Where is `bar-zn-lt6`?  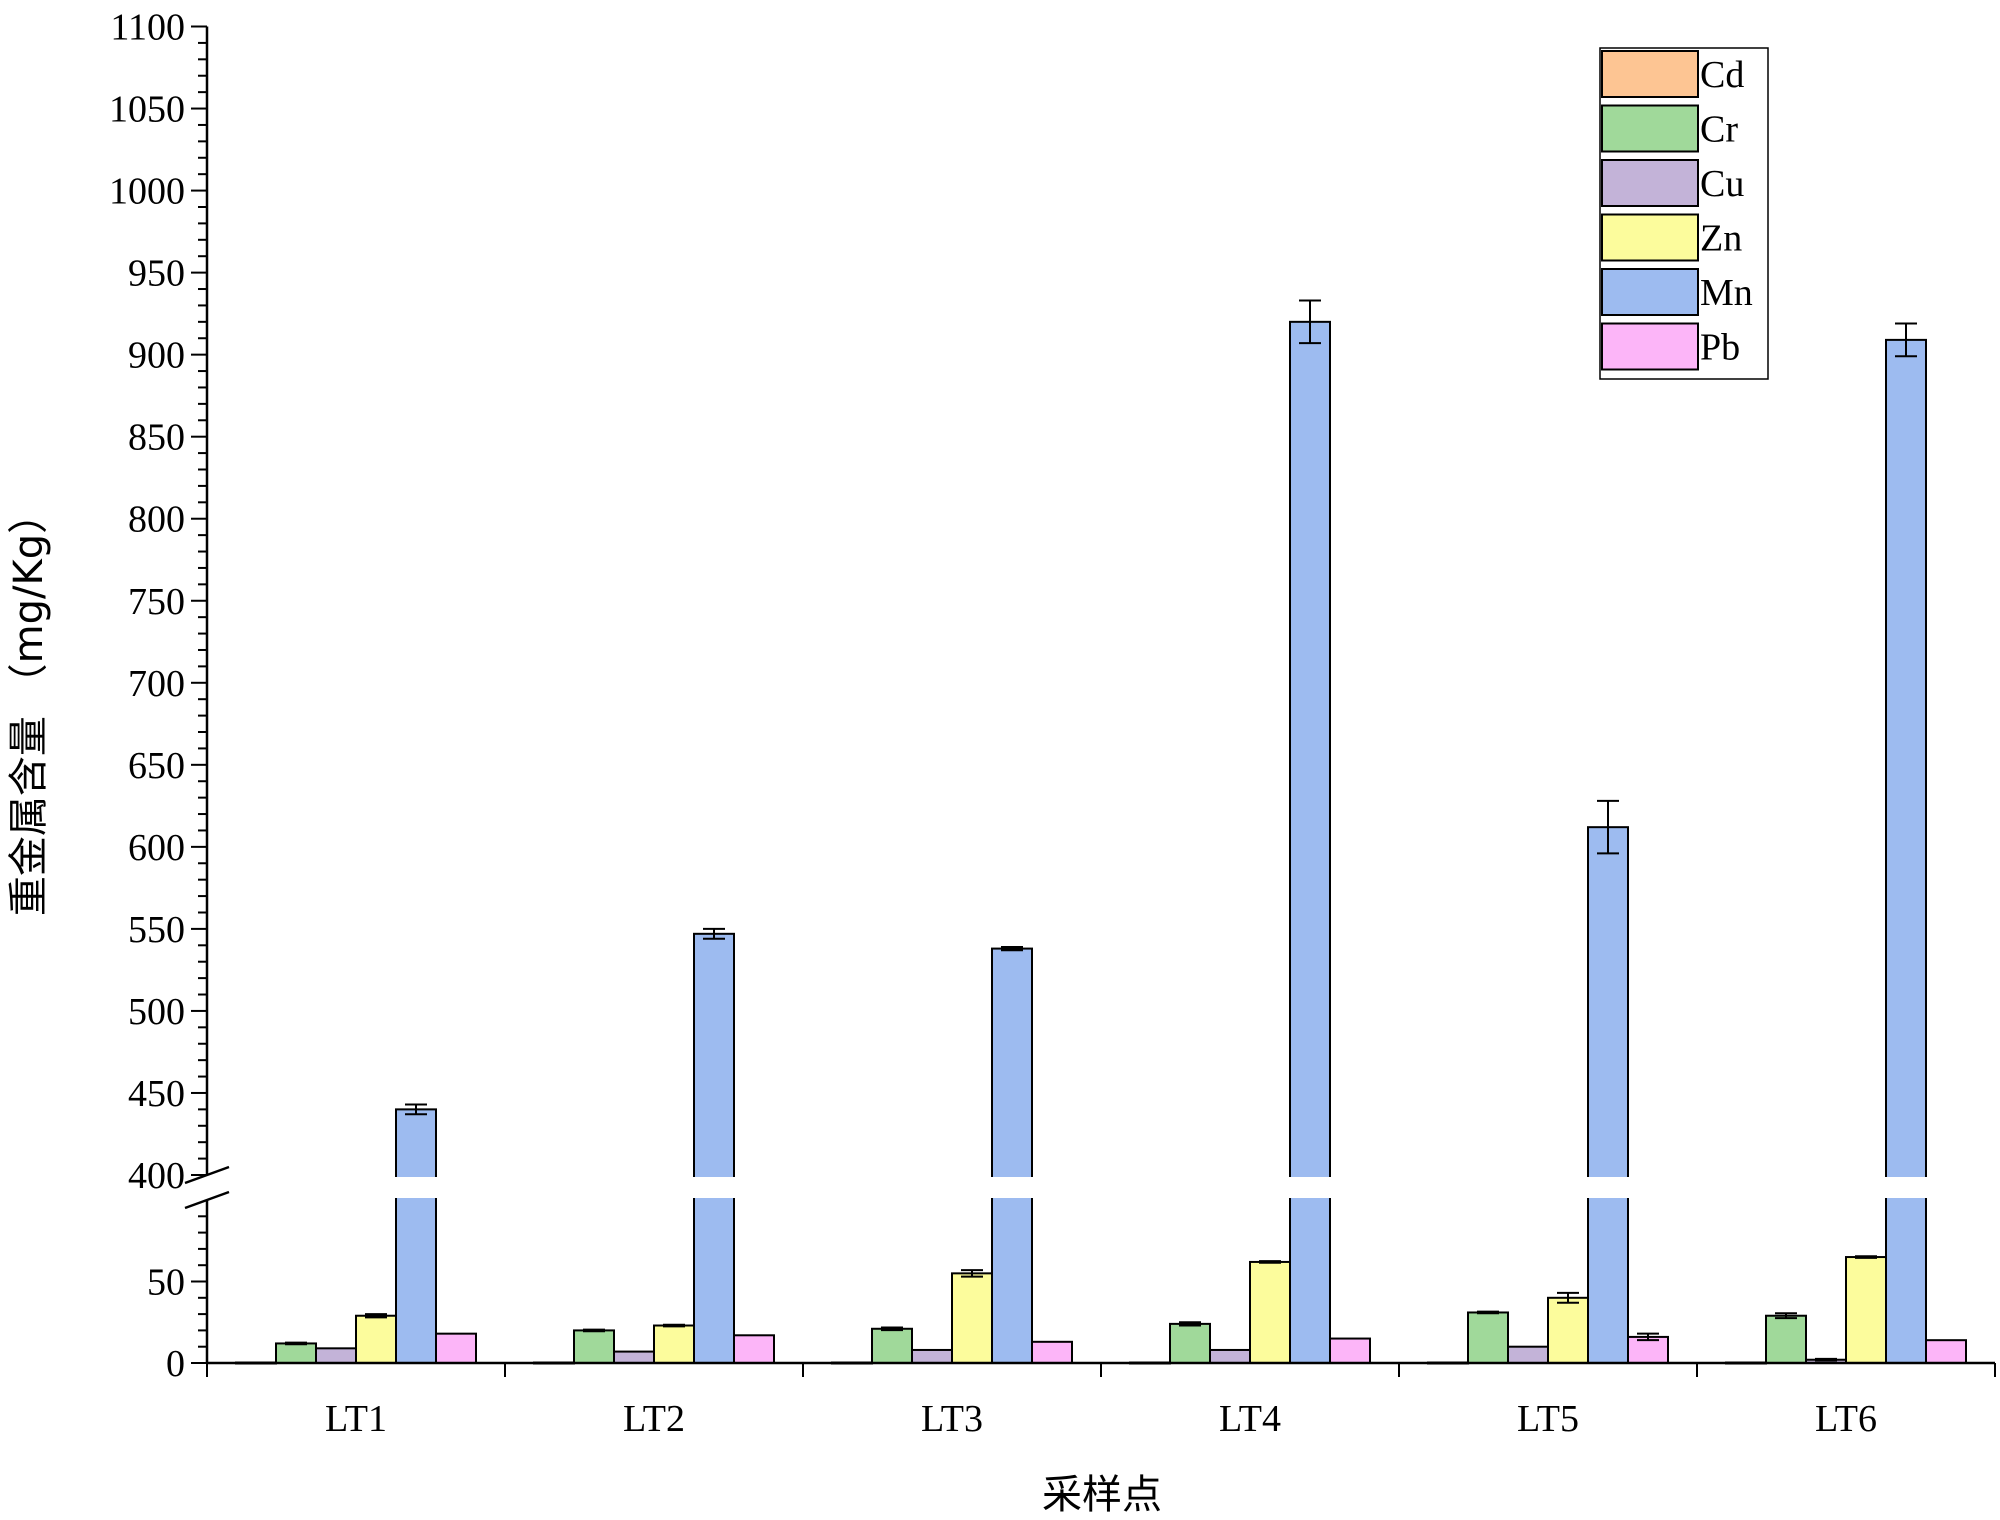 bar-zn-lt6 is located at coordinates (1866, 1310).